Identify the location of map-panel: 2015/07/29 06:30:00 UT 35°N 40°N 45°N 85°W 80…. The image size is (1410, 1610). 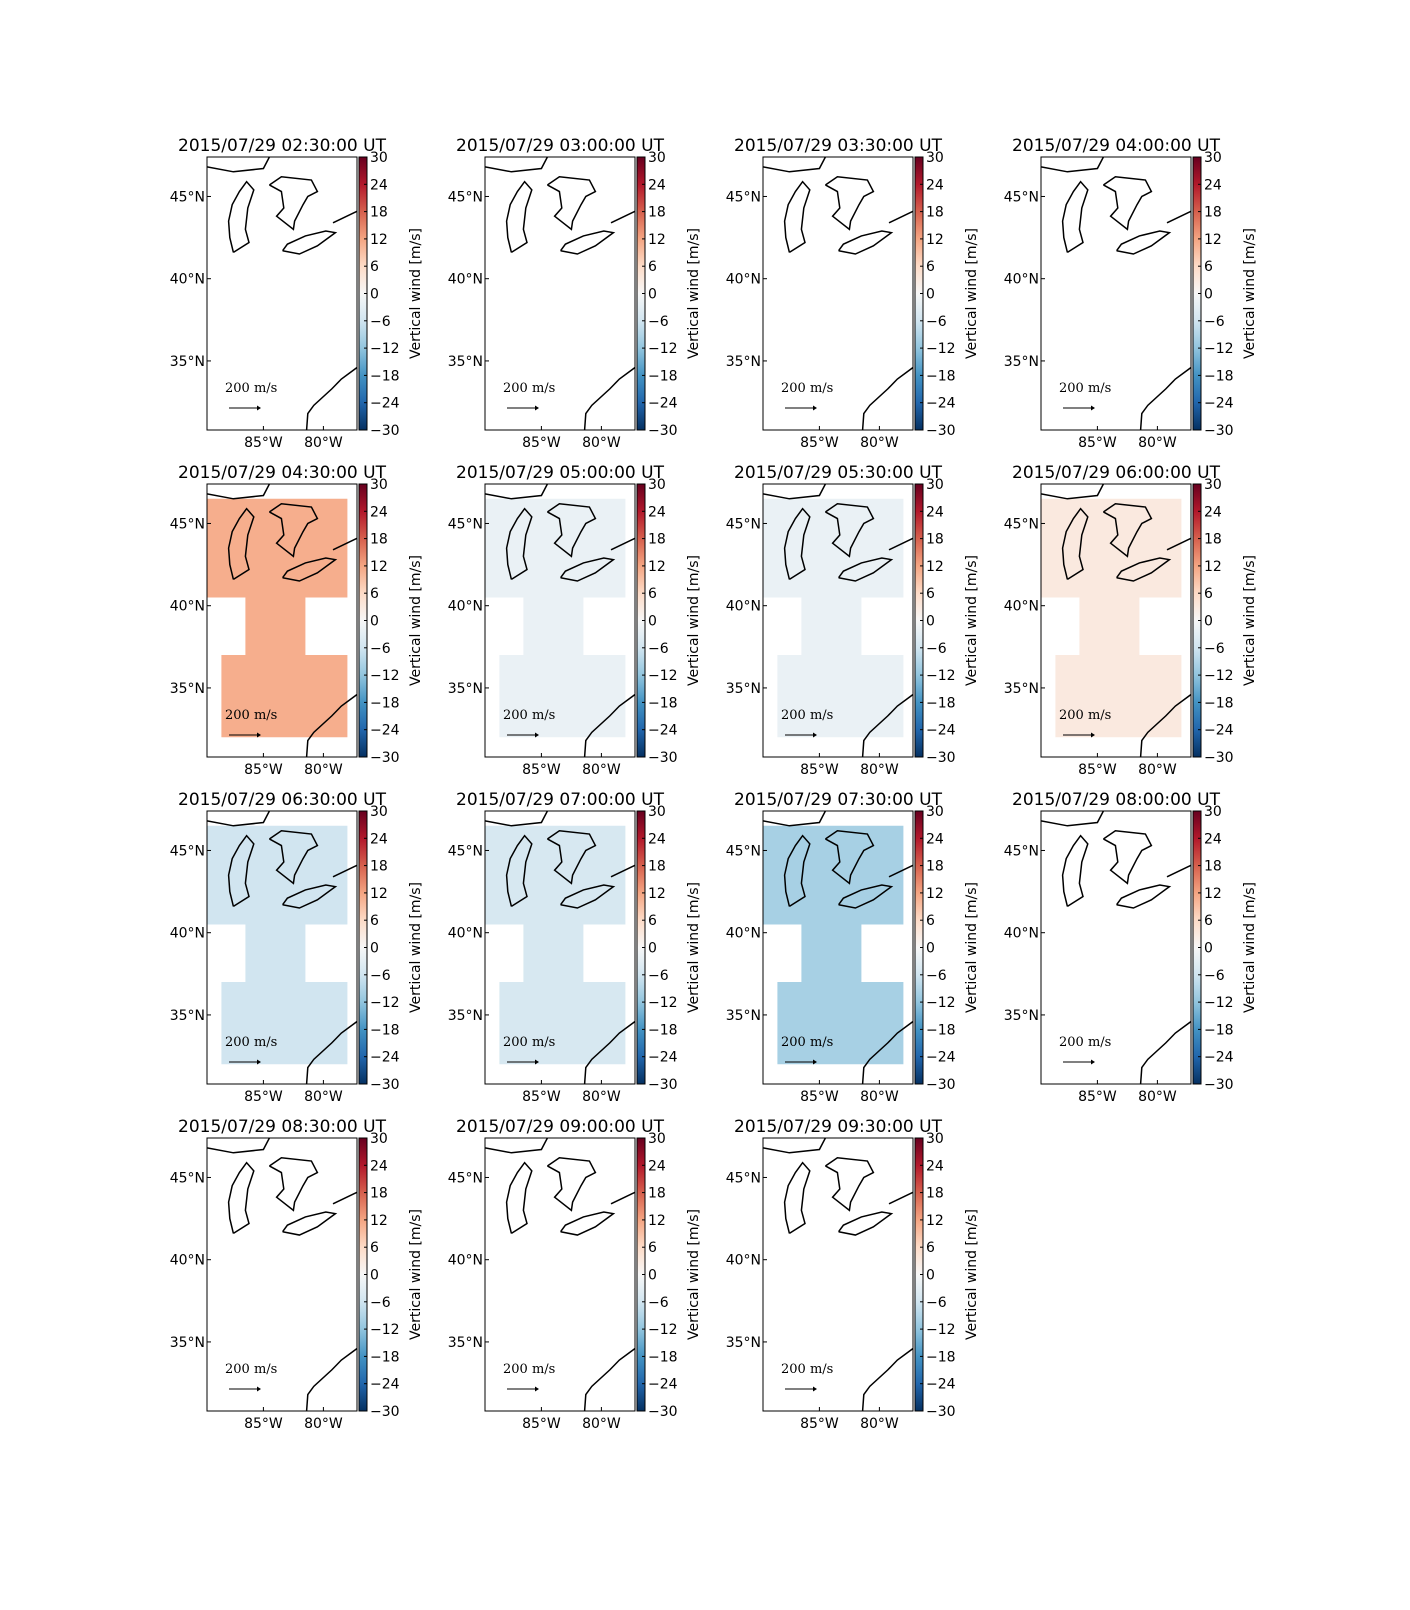
(297, 947).